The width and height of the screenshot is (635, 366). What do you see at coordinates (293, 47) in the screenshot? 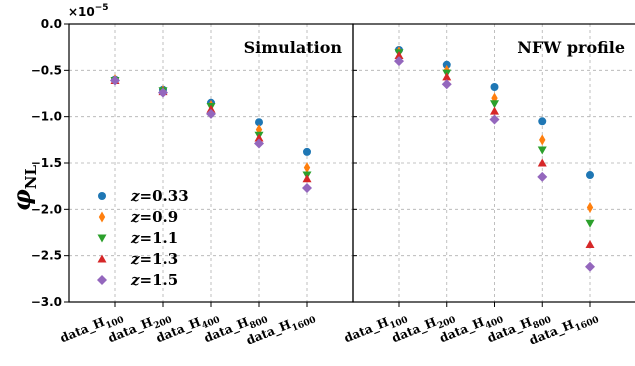
I see `left-panel-title: Simulation` at bounding box center [293, 47].